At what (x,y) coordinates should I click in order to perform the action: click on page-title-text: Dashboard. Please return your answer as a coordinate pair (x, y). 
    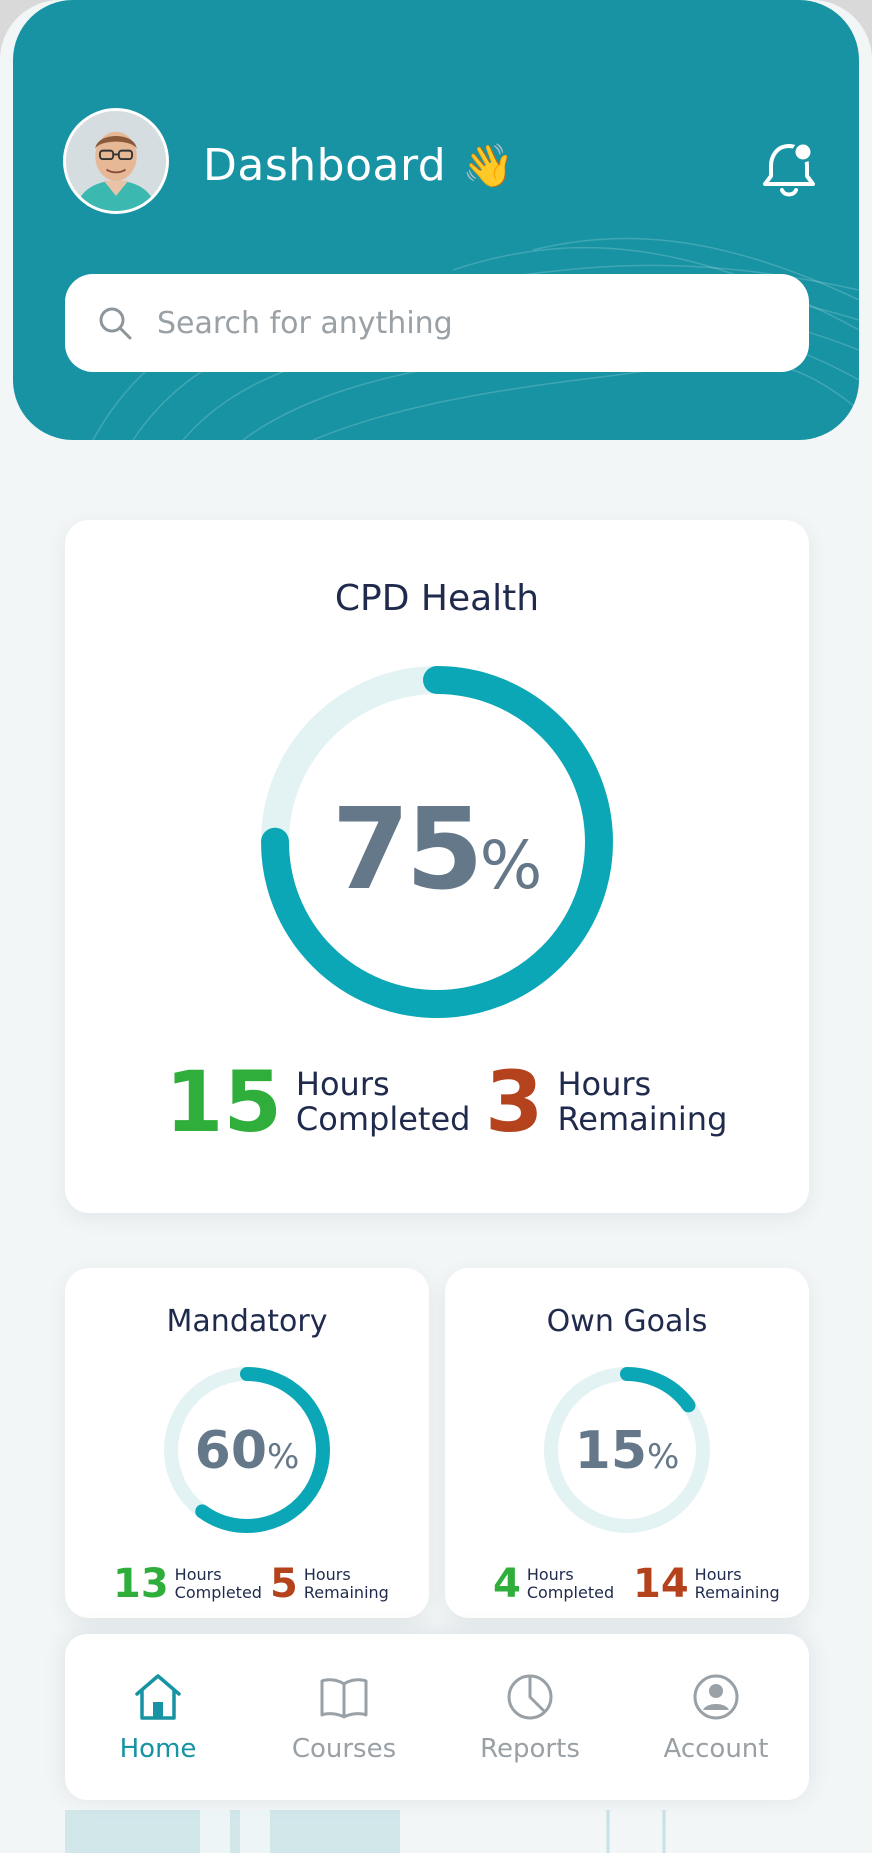
    Looking at the image, I should click on (325, 165).